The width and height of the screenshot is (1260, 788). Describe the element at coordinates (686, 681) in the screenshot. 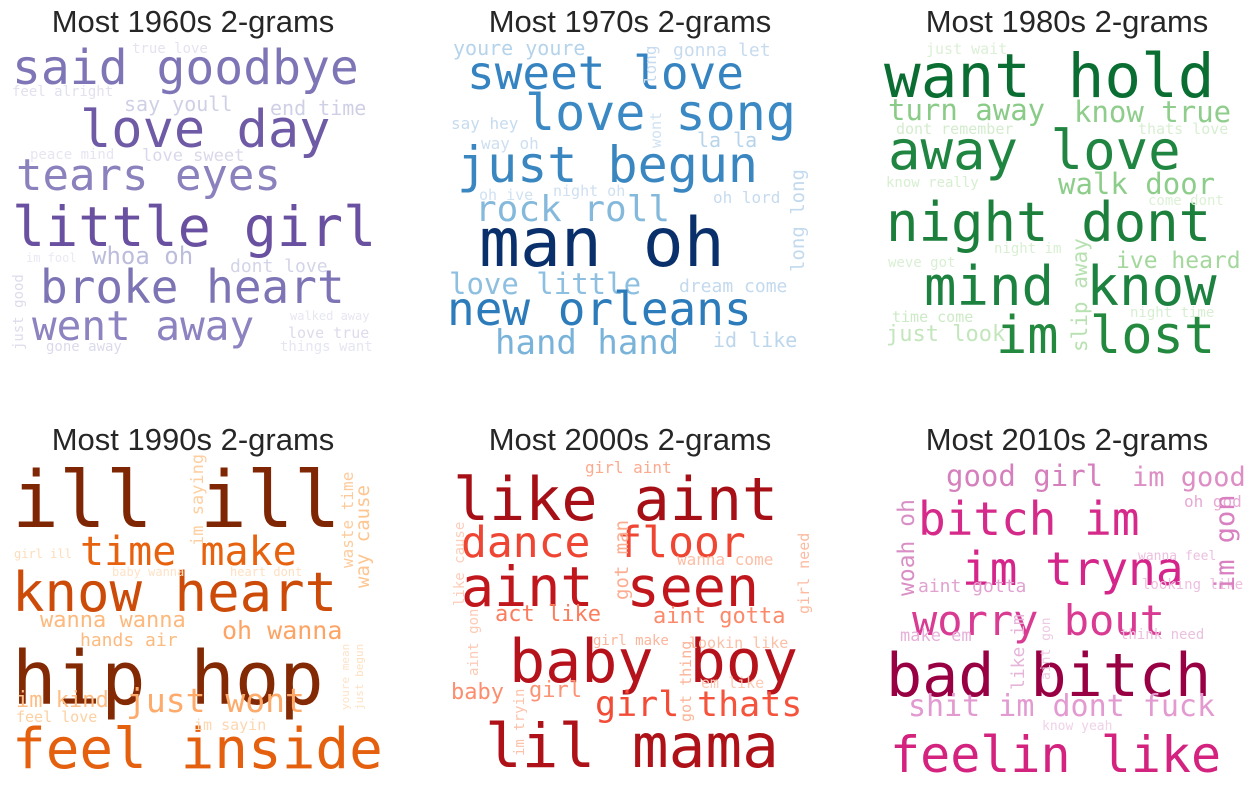

I see `cloud-word: got thing` at that location.